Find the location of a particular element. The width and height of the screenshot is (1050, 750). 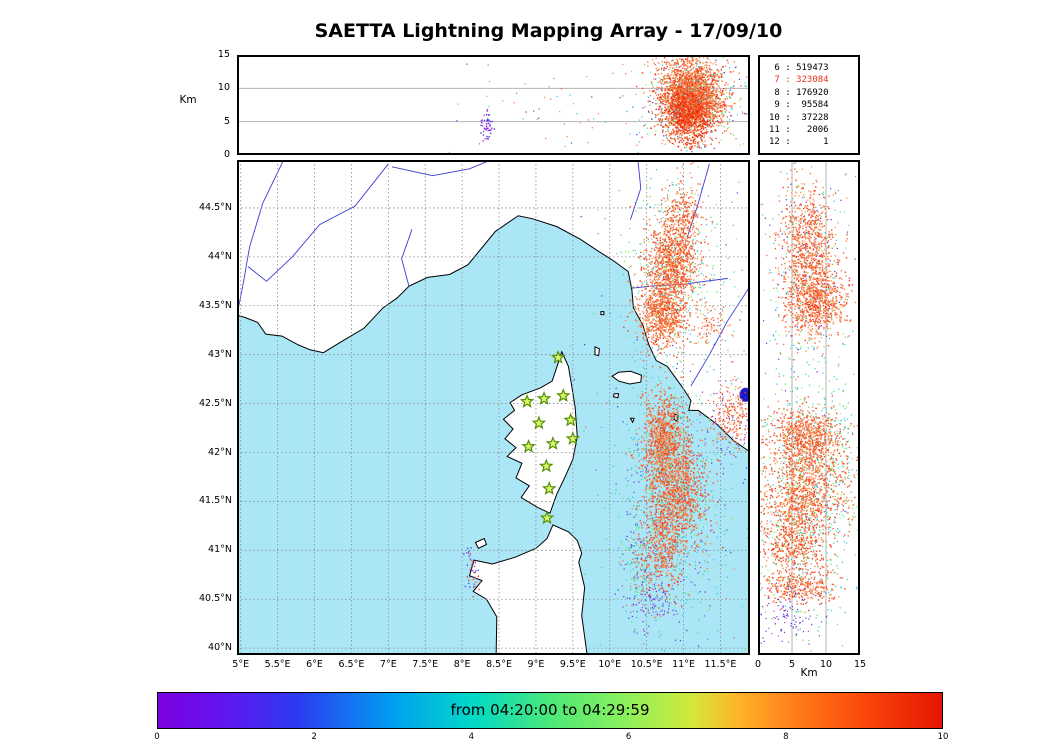

longitude-tick-label: 5.5°E is located at coordinates (277, 664).